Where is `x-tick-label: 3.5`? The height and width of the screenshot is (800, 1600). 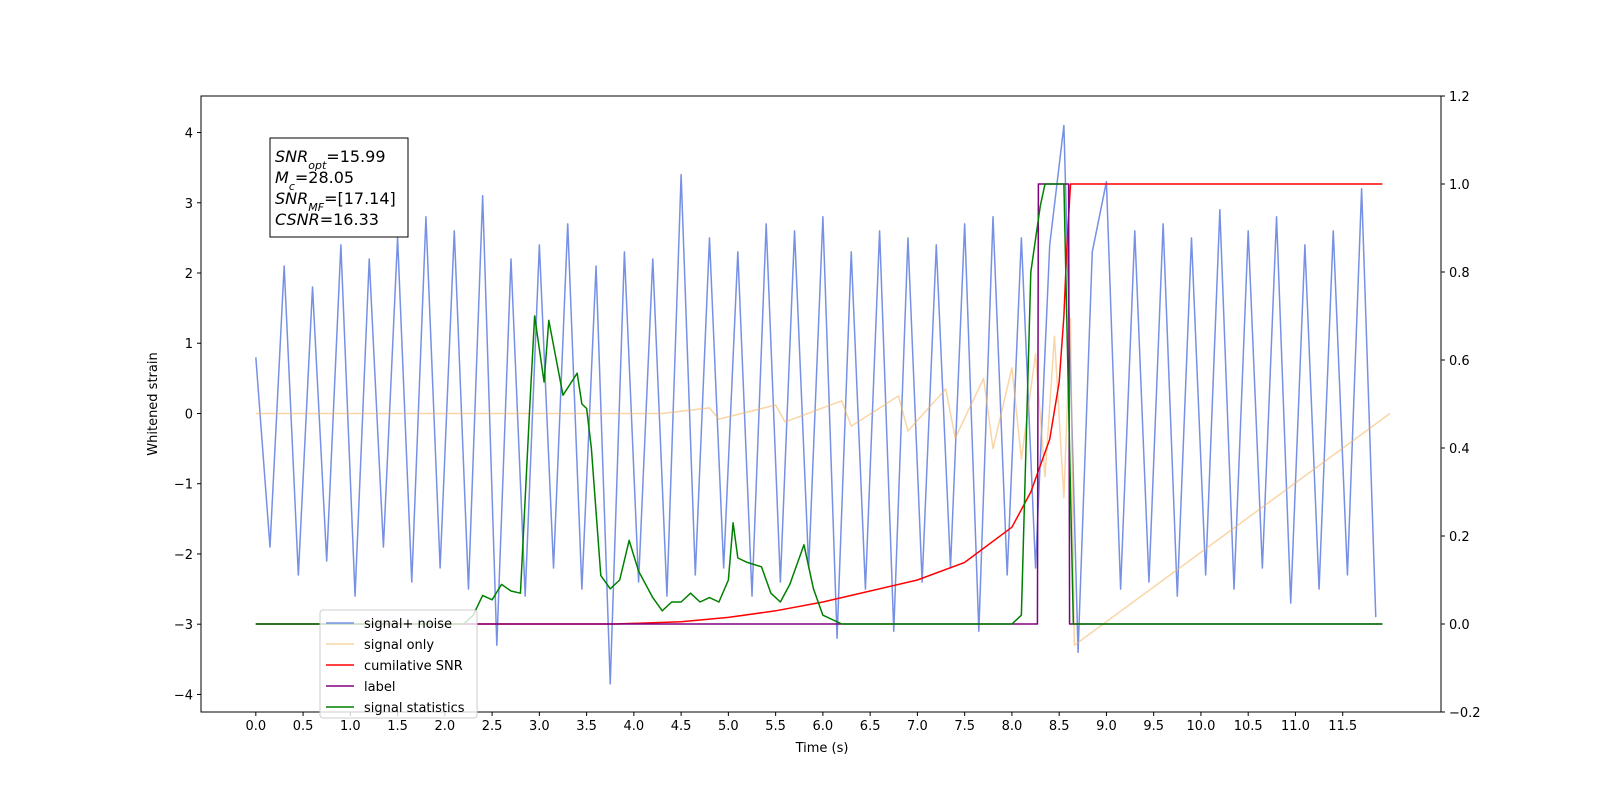 x-tick-label: 3.5 is located at coordinates (586, 726).